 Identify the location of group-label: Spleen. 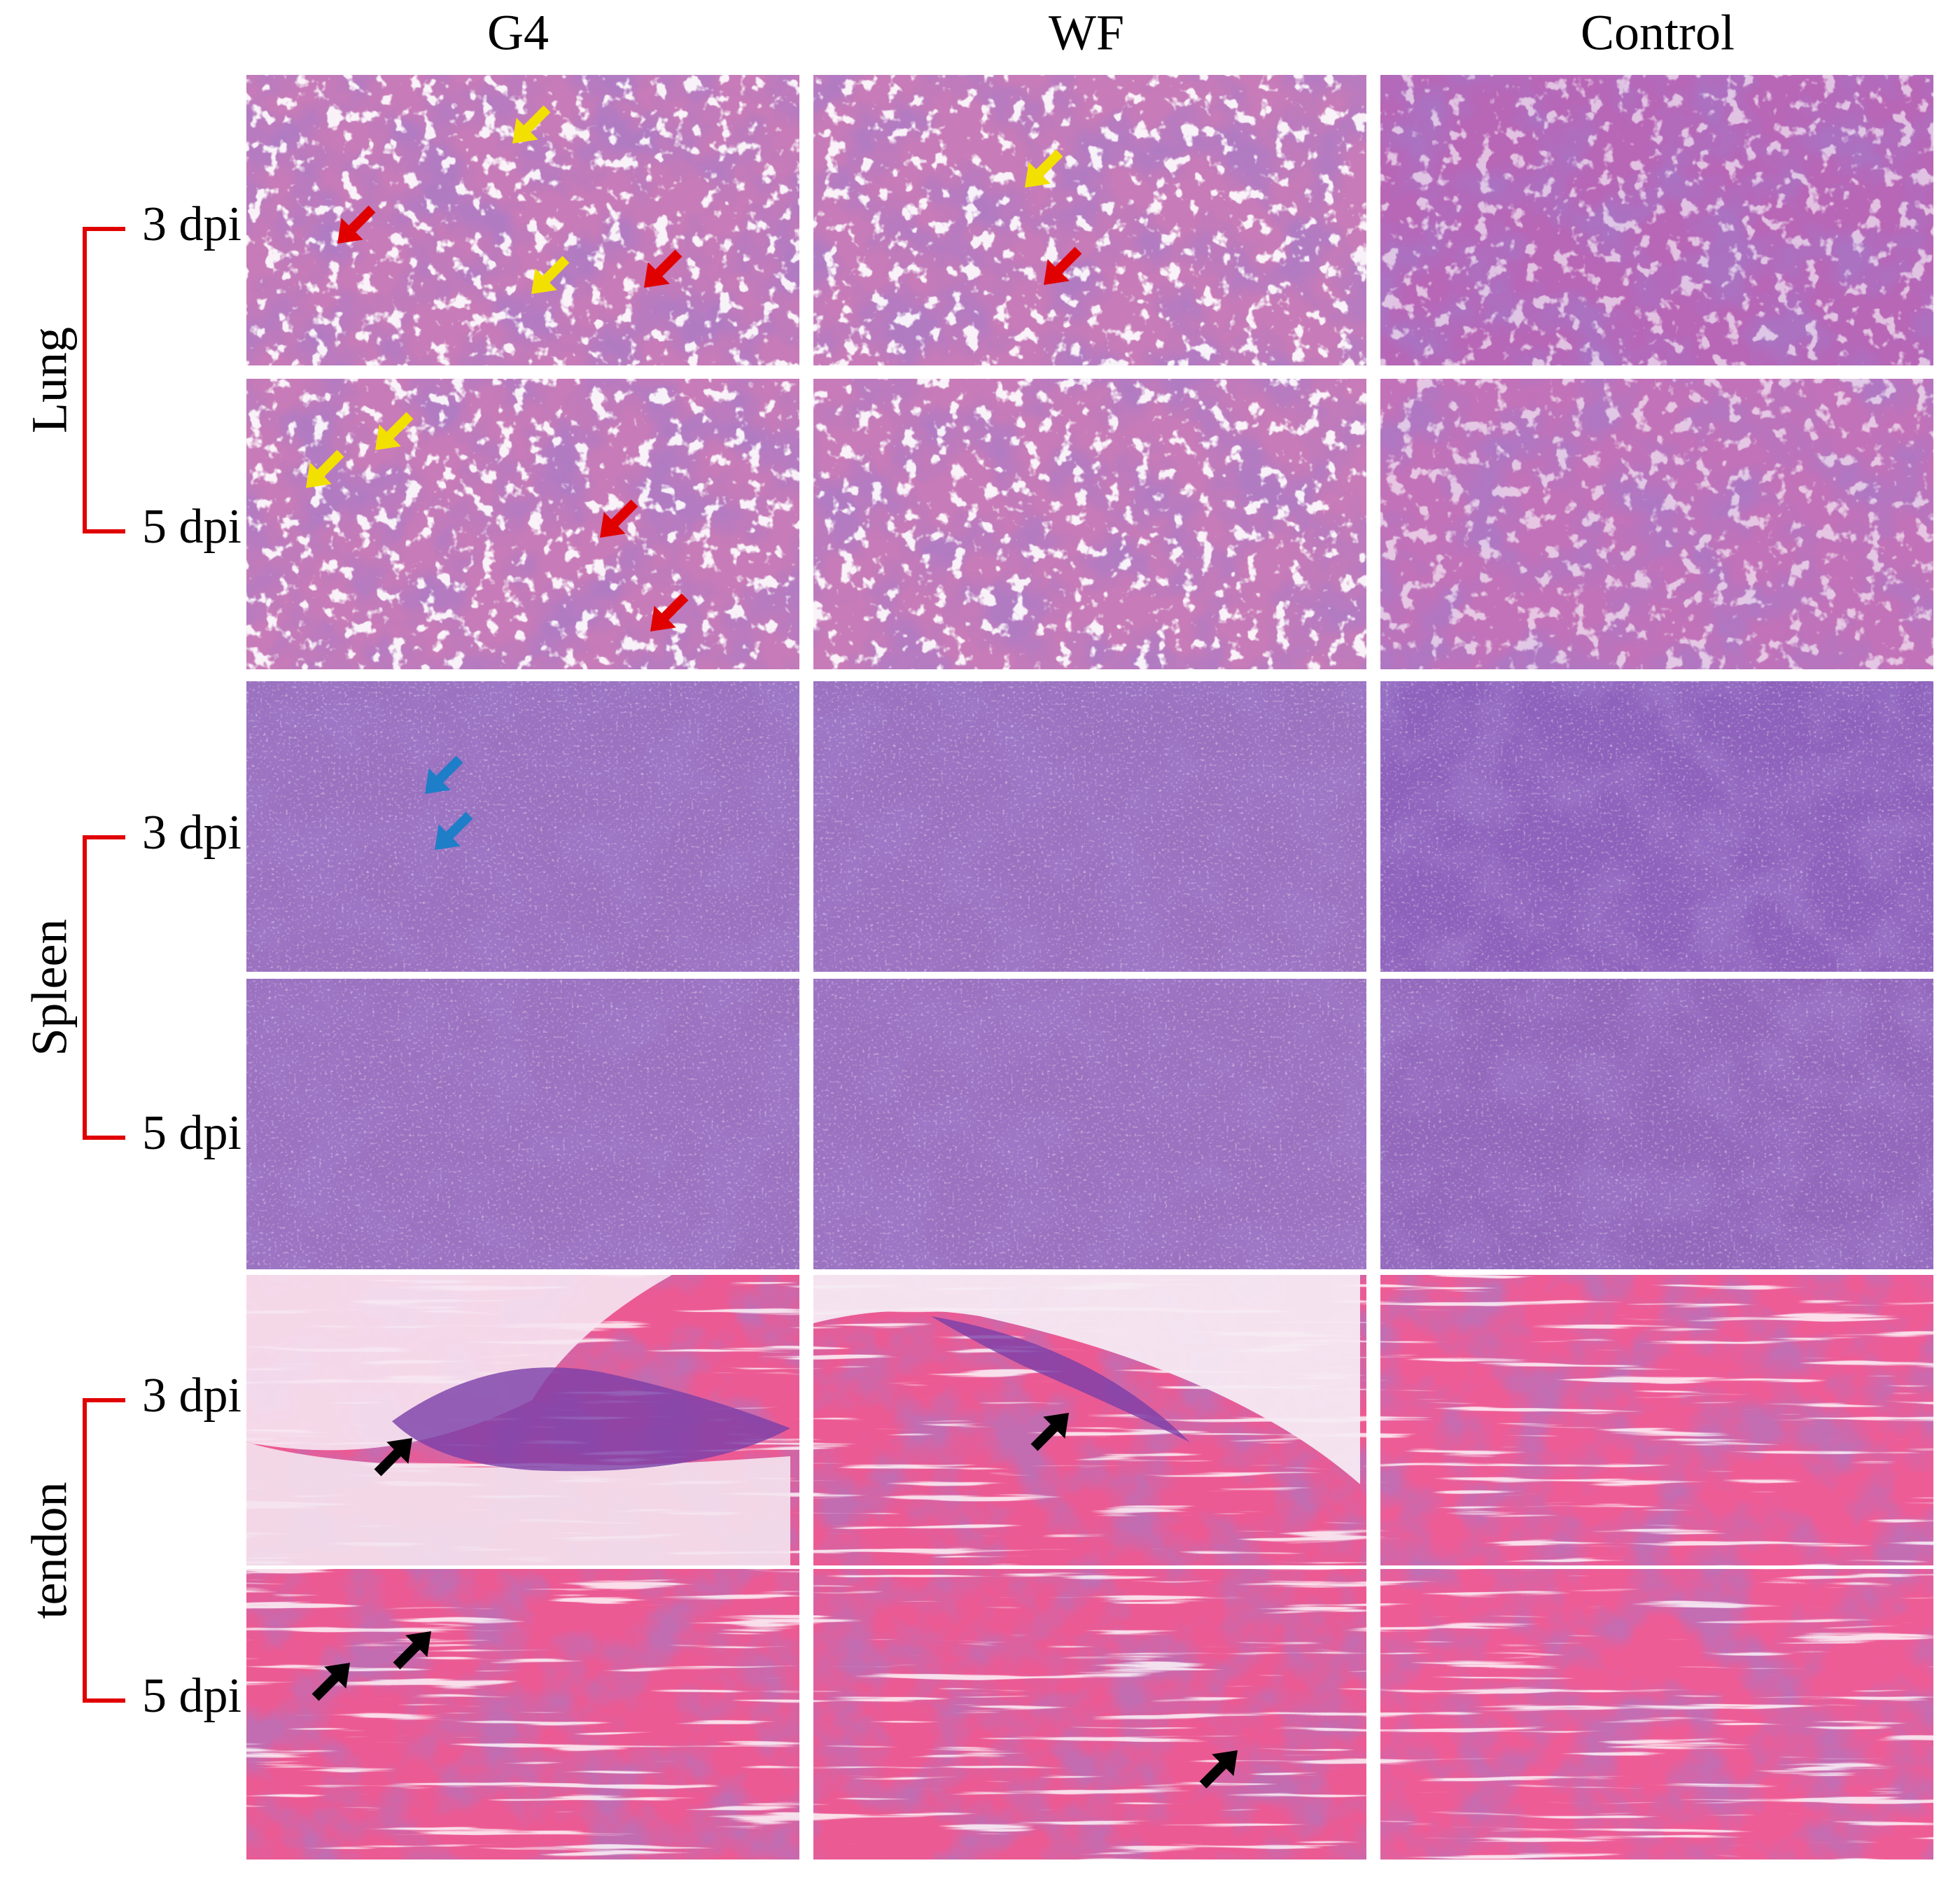
(50, 987).